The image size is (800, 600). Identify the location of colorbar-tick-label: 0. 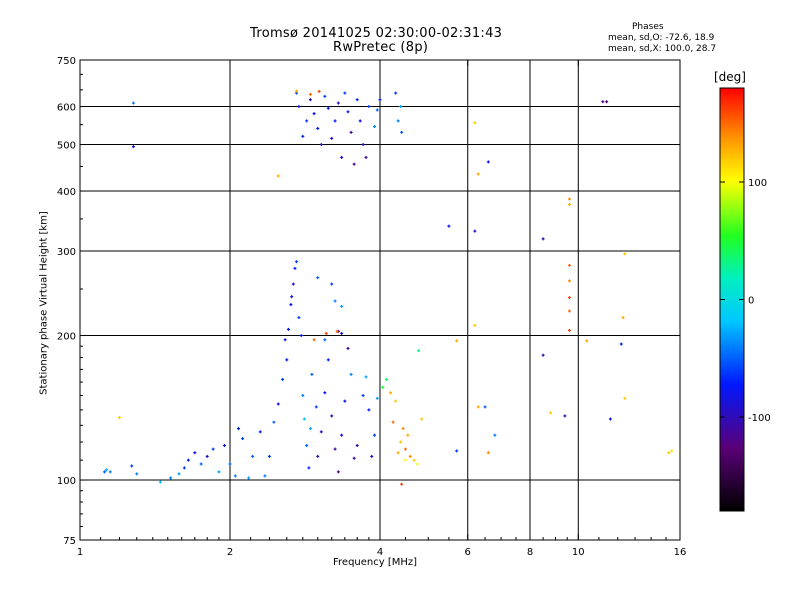
(751, 301).